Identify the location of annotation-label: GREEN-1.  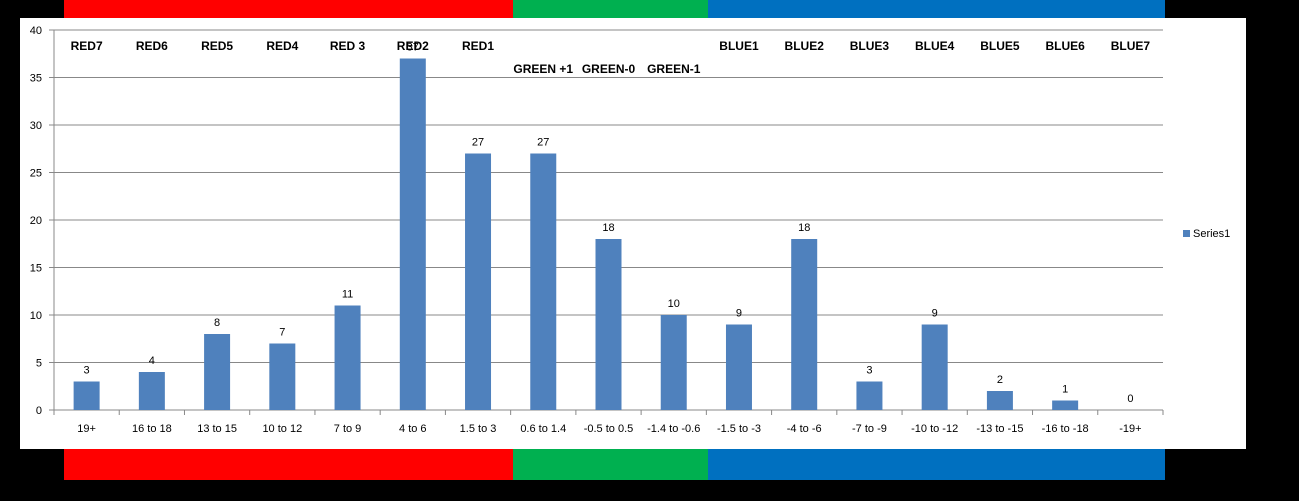
(674, 69).